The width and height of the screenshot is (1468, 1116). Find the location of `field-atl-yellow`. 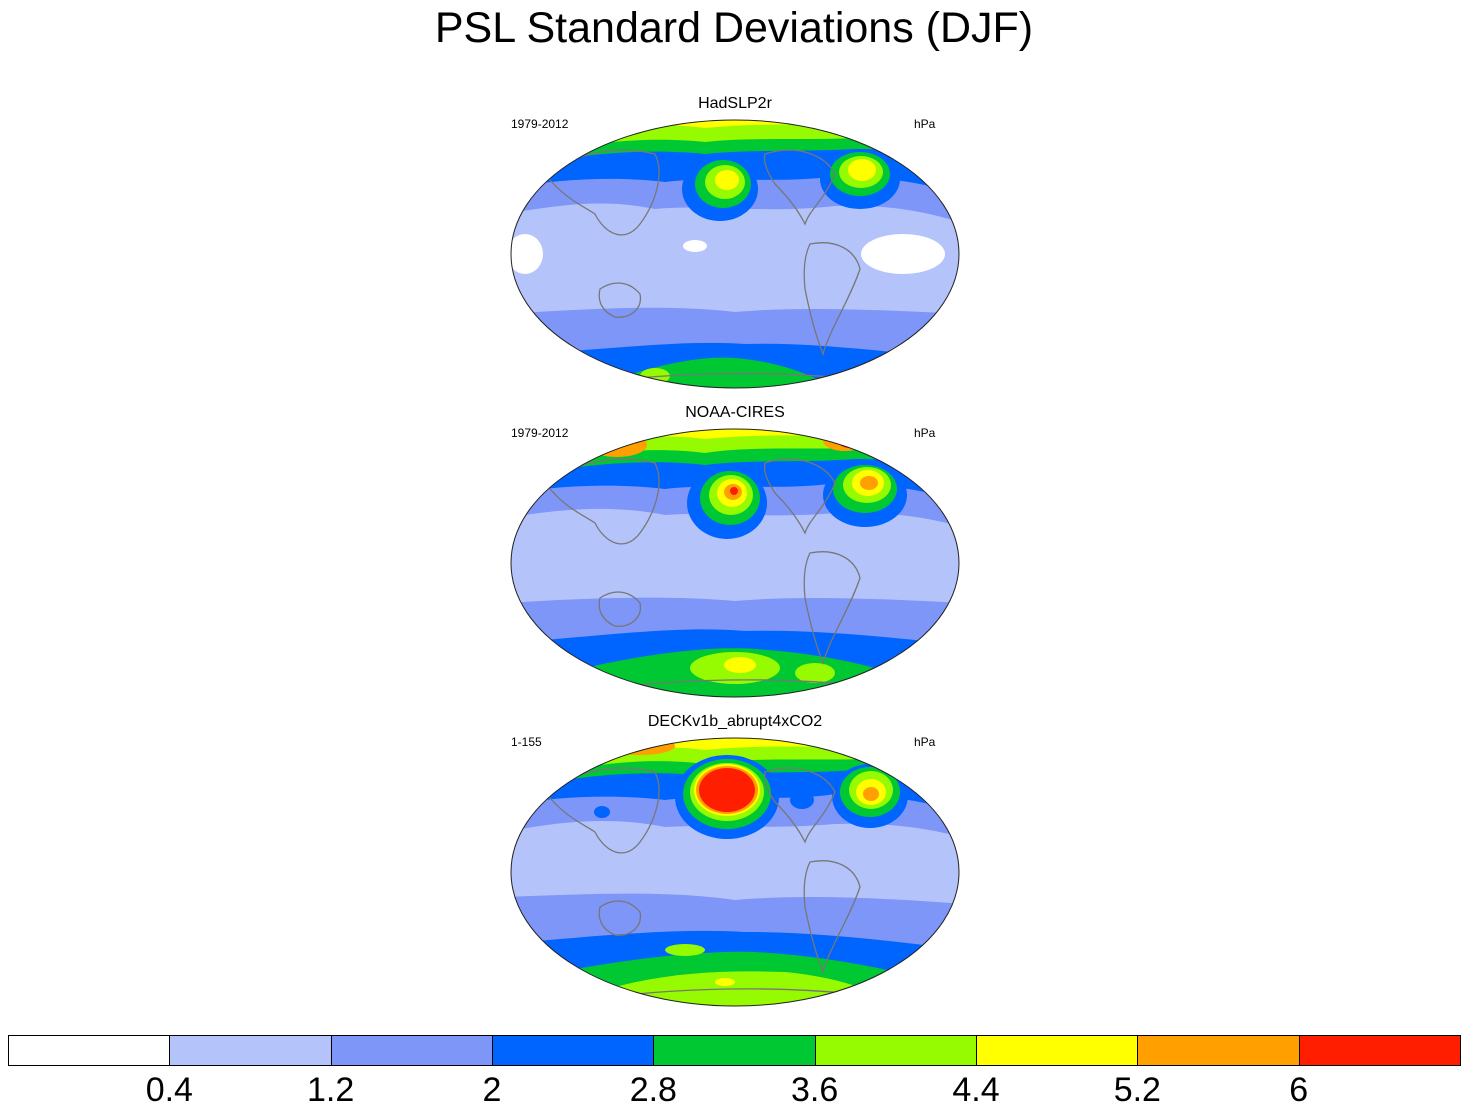

field-atl-yellow is located at coordinates (862, 170).